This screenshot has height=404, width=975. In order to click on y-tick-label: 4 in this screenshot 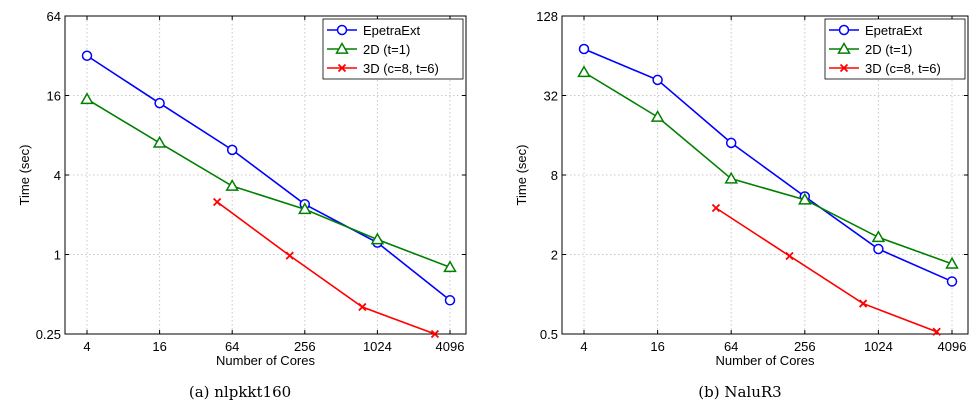, I will do `click(57, 175)`.